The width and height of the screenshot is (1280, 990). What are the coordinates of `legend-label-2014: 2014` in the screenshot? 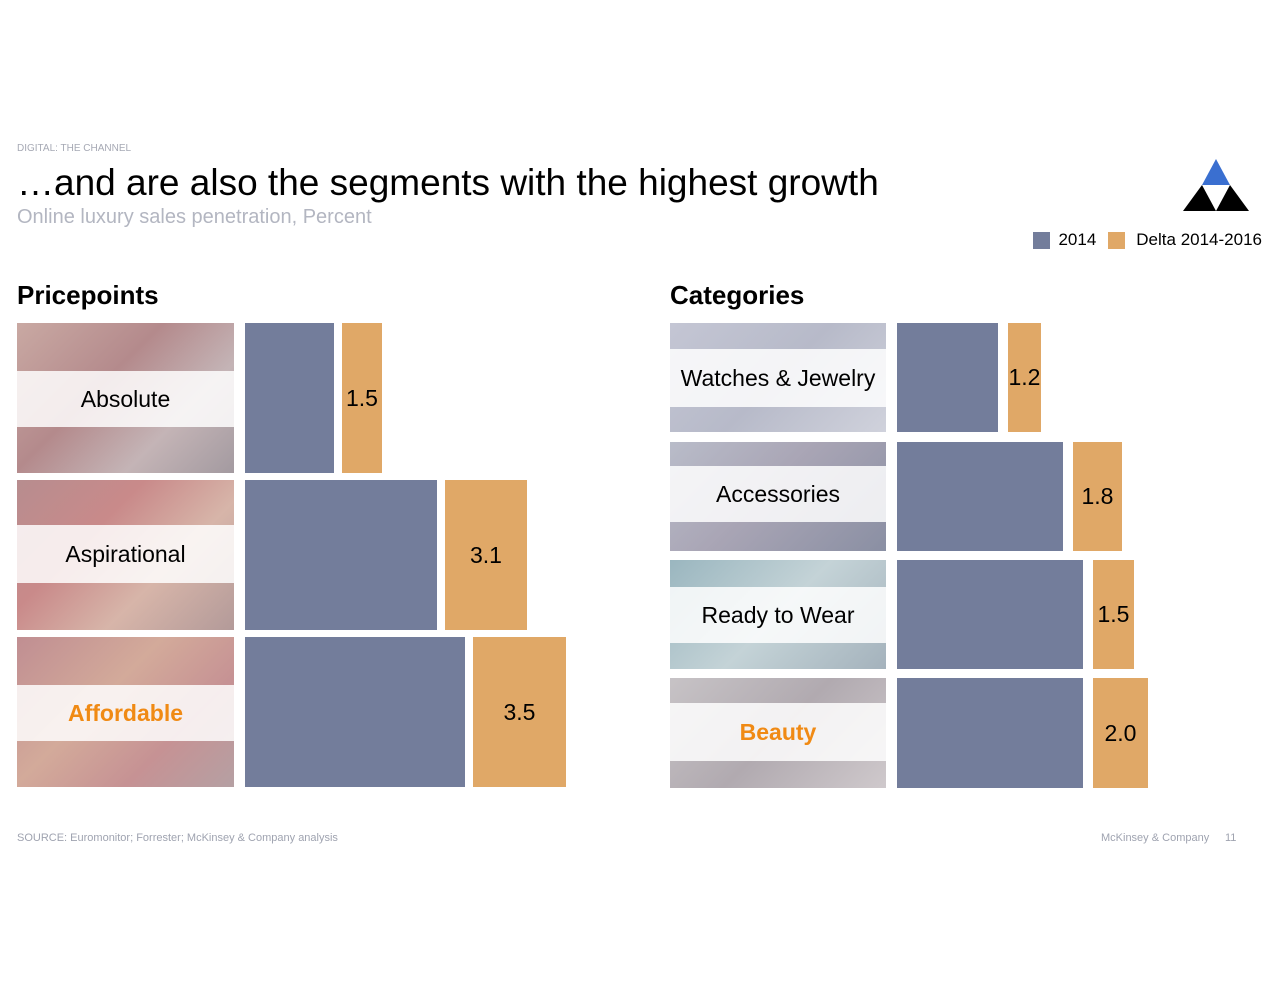 It's located at (1077, 239).